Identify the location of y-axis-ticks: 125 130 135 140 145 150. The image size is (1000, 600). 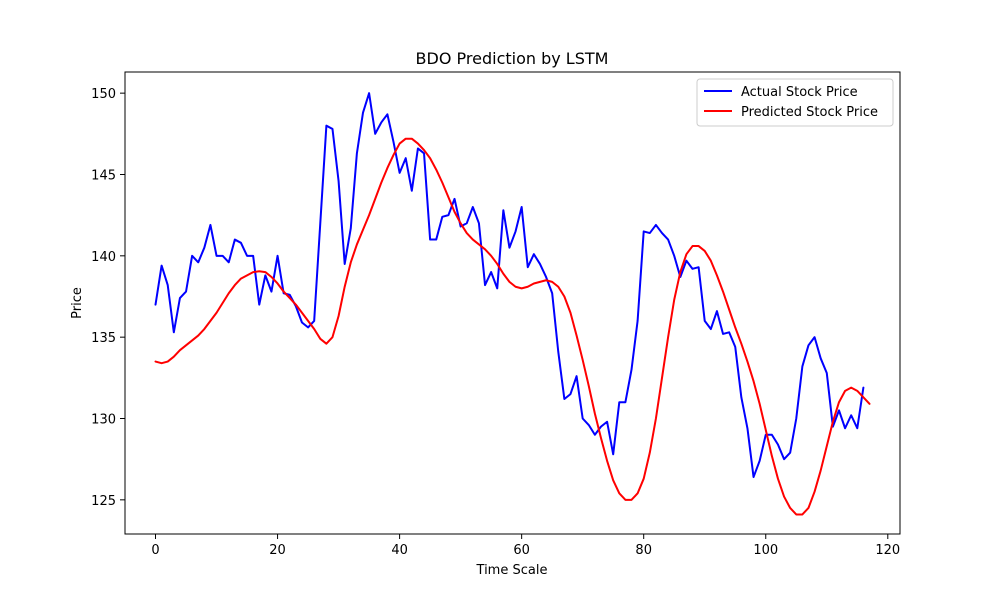
(108, 298).